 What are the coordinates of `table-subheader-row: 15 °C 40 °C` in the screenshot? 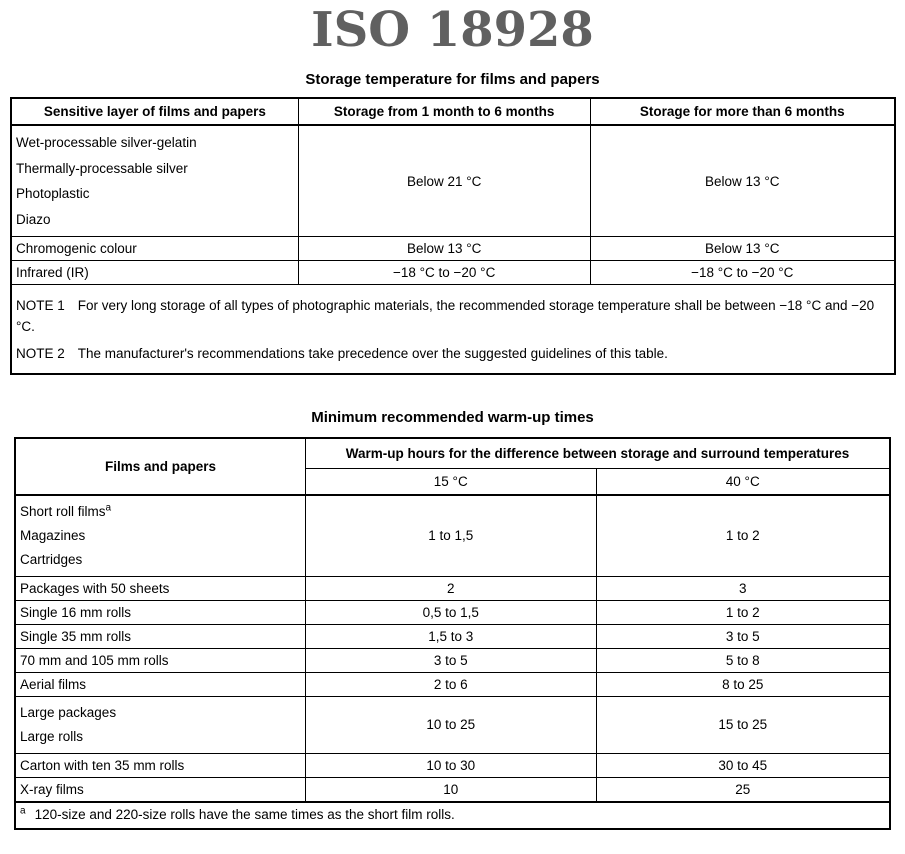 It's located at (453, 481).